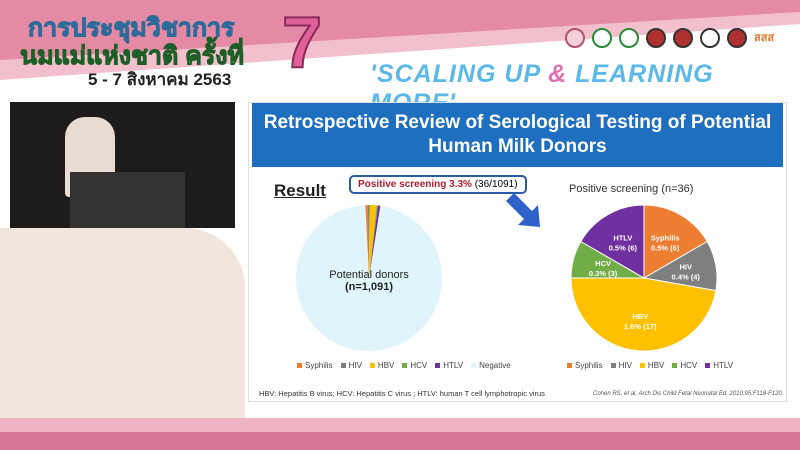  I want to click on callout-bold: Positive screening 3.3%, so click(415, 184).